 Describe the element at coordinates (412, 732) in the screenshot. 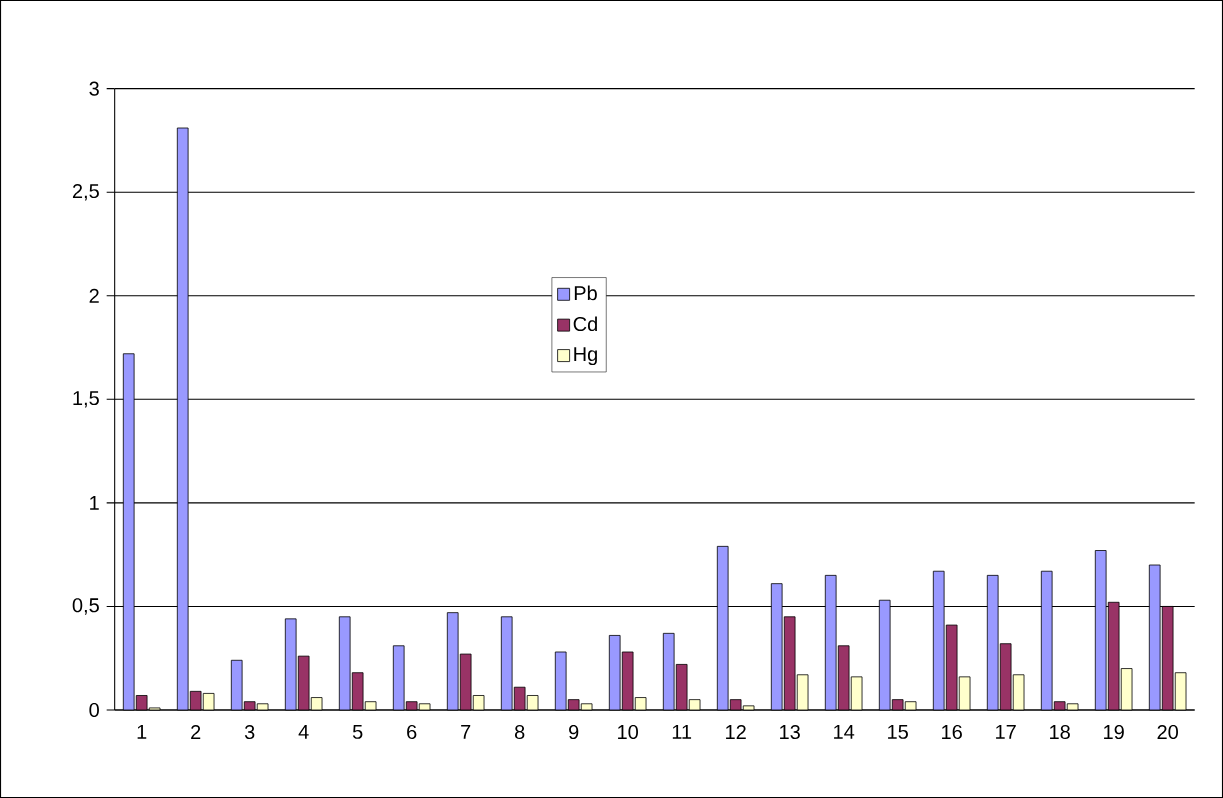

I see `x-tick-label: 6` at that location.